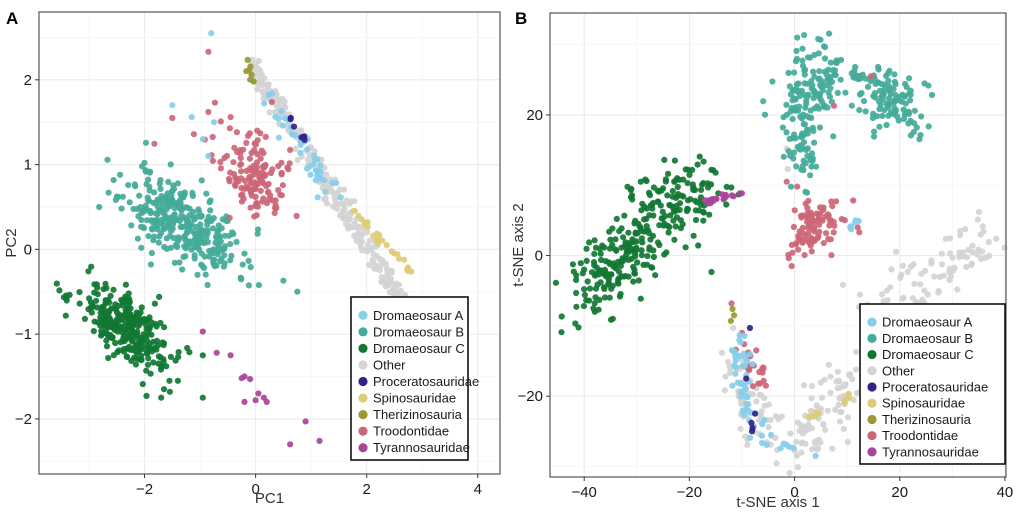  I want to click on legend-label: Dromaeosaur A, so click(927, 322).